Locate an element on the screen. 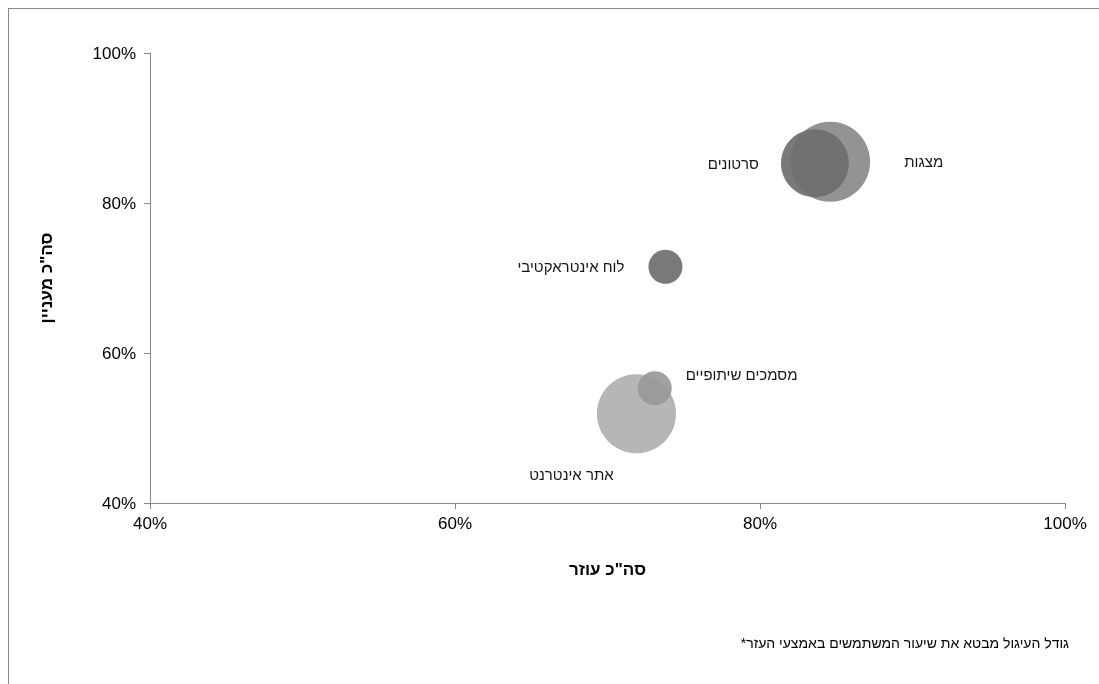  y-tick-label: 60% is located at coordinates (118, 353).